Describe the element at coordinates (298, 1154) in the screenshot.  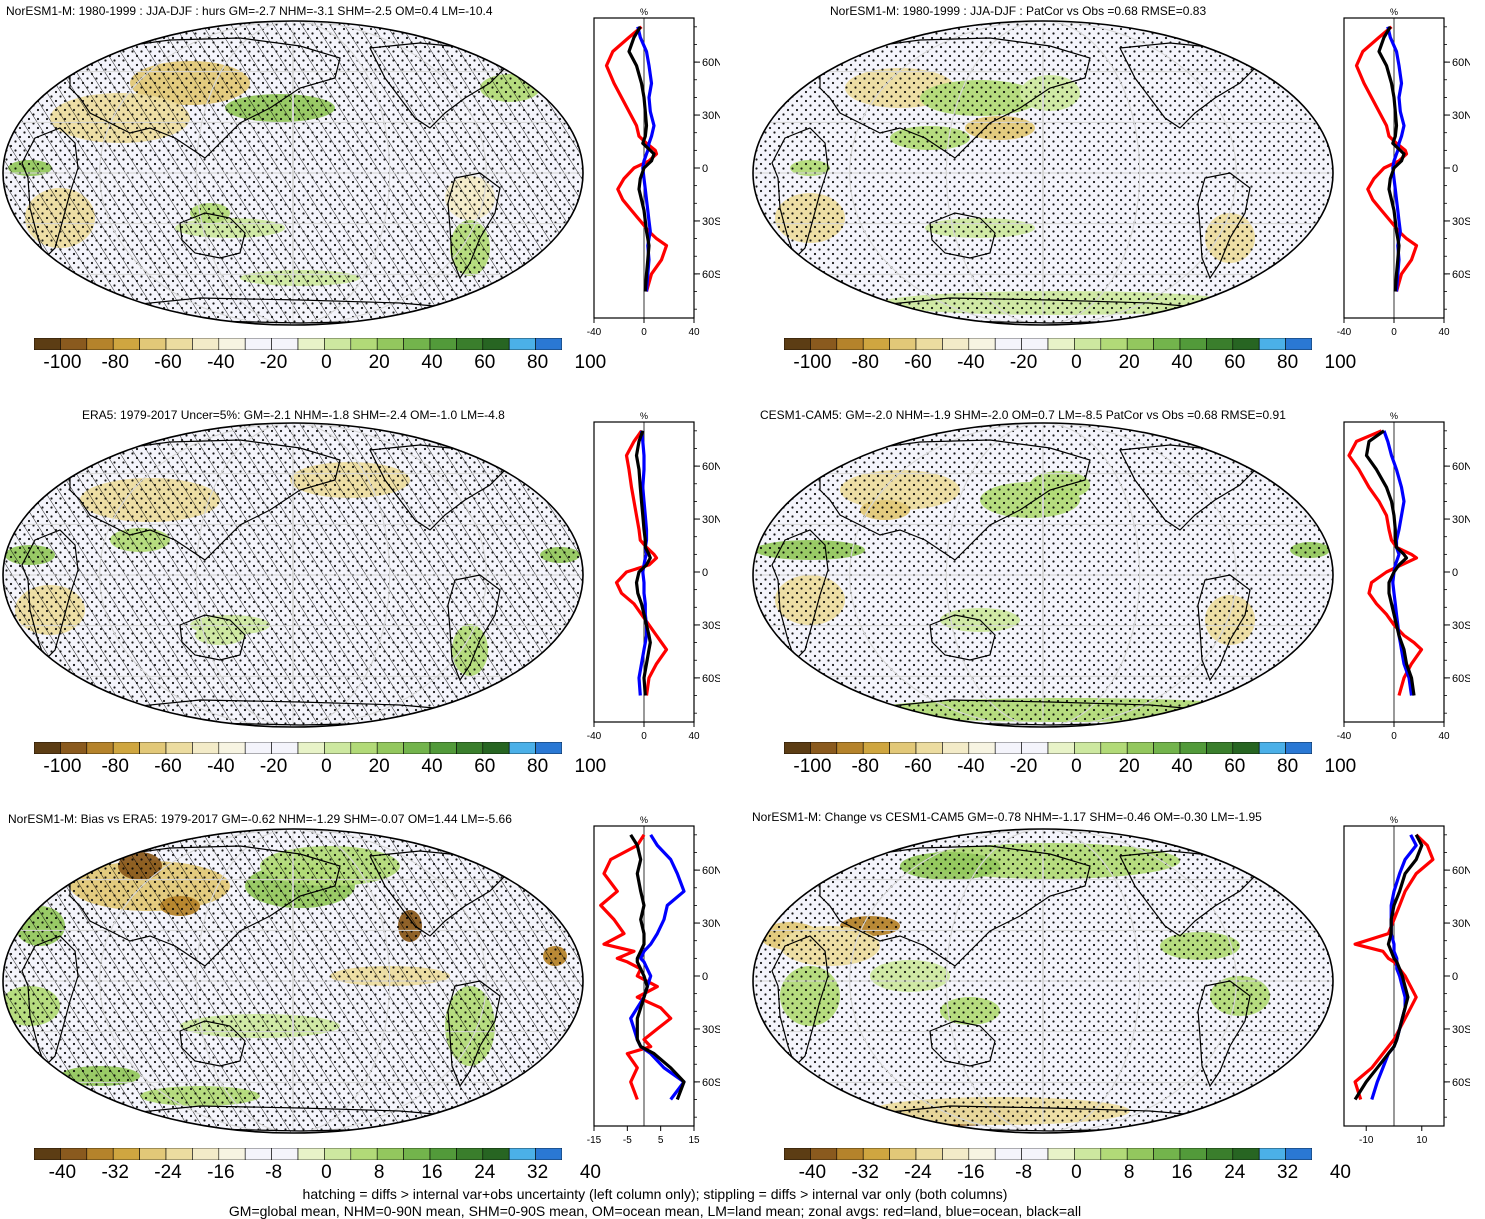
I see `colorbar` at that location.